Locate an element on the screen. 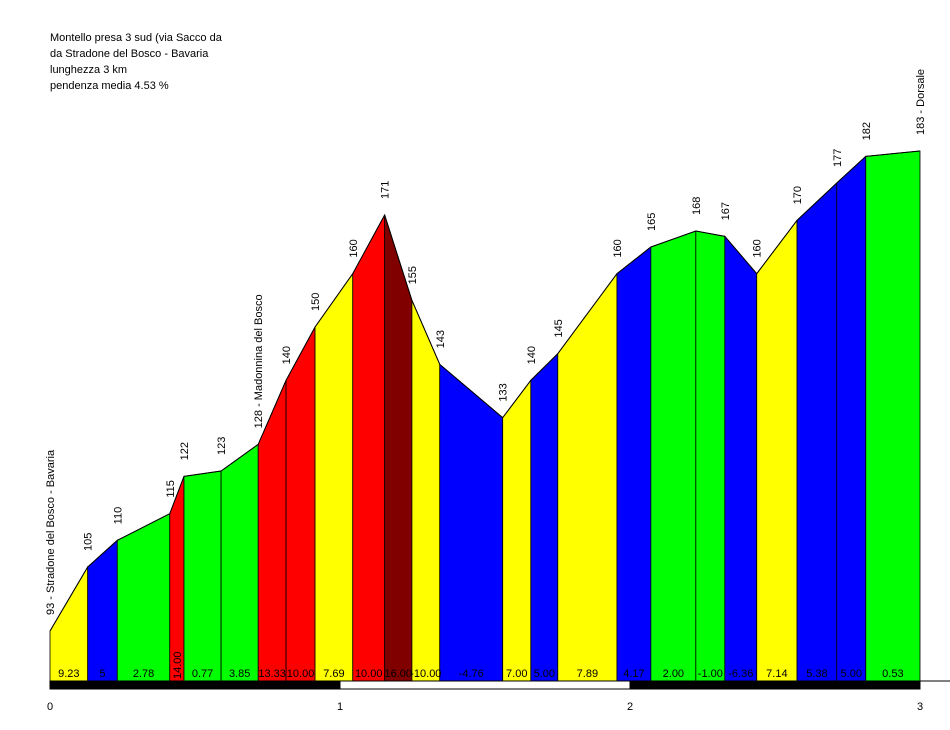  route-average-grade: pendenza media 4.53 % is located at coordinates (109, 86).